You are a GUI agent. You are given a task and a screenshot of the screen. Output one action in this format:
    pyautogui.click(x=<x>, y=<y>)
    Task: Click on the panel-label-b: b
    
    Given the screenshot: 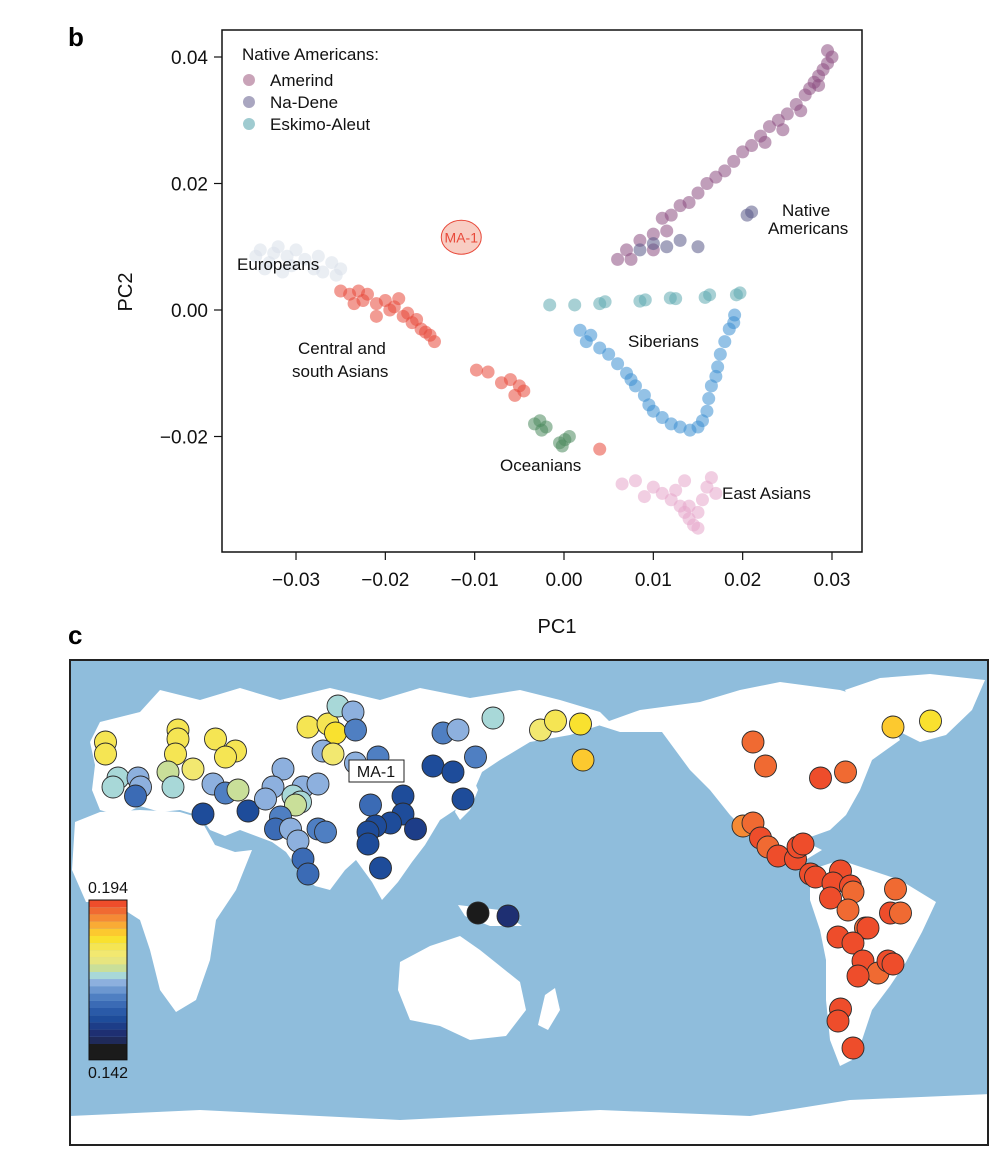 What is the action you would take?
    pyautogui.click(x=76, y=37)
    